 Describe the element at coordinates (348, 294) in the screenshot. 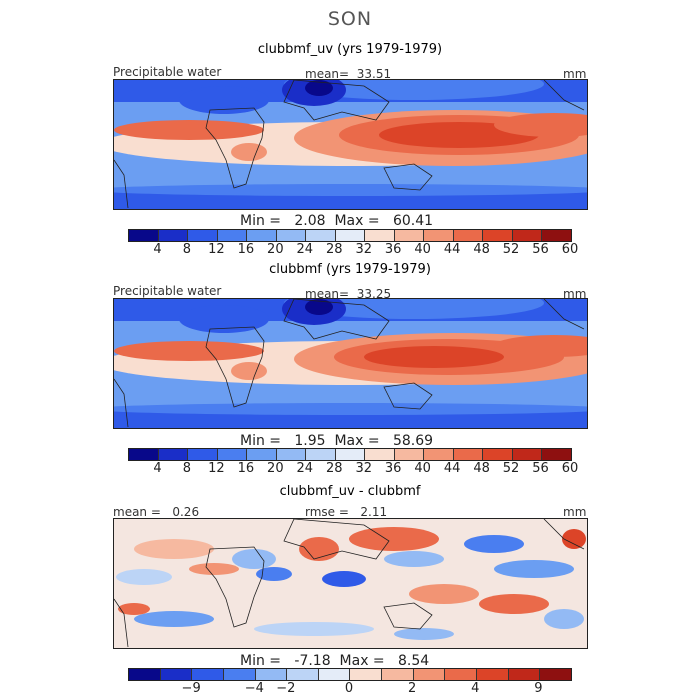

I see `panel-2-mean: mean= 33.25` at that location.